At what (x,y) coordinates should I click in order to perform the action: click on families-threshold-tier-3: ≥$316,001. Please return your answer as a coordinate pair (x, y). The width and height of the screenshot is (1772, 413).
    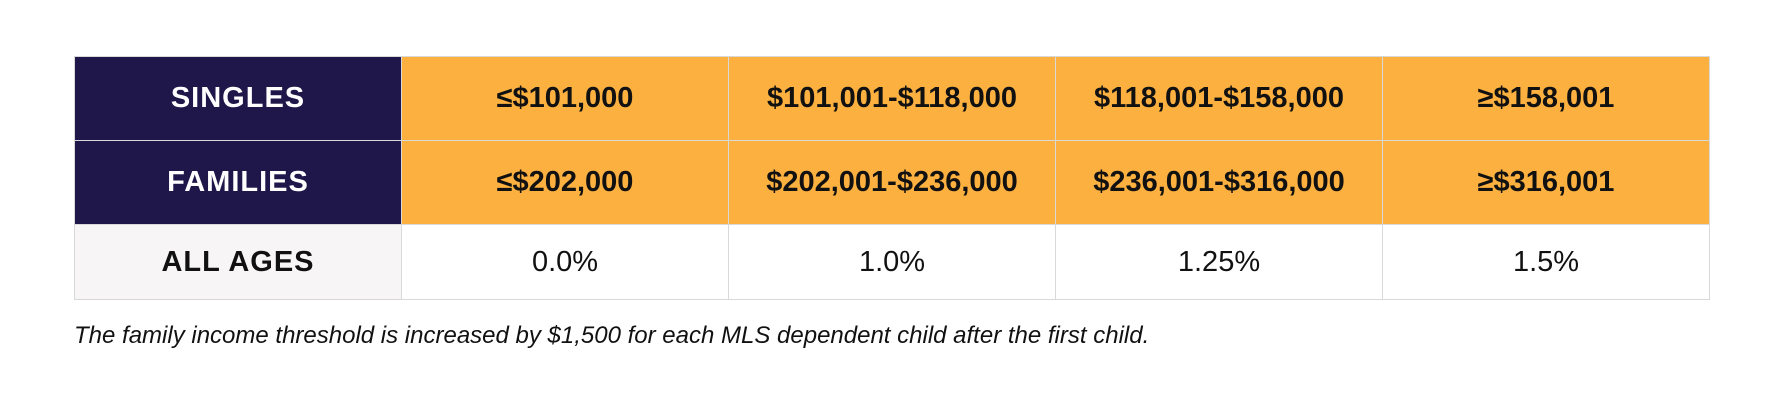
    Looking at the image, I should click on (1546, 182).